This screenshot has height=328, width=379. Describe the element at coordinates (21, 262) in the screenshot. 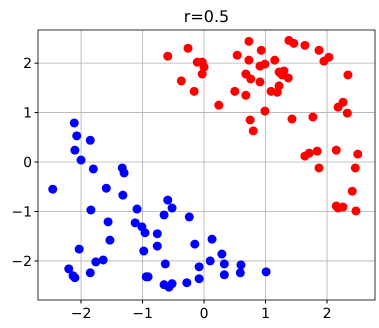

I see `y-tick-label: −2` at that location.